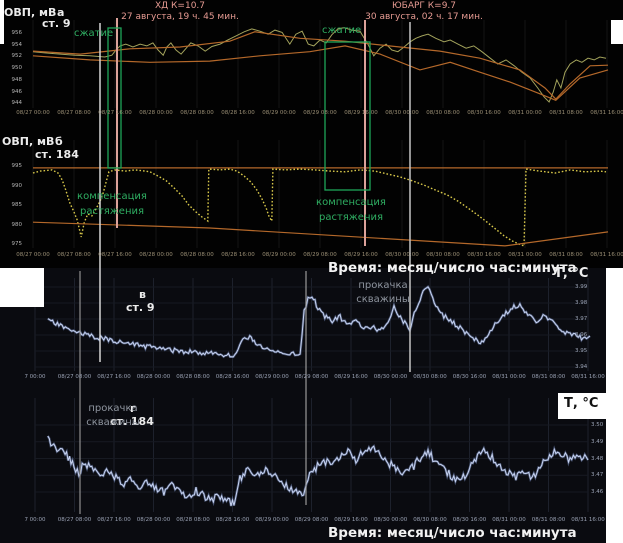  Describe the element at coordinates (132, 421) in the screenshot. I see `panel-d-station: ст. 184` at that location.